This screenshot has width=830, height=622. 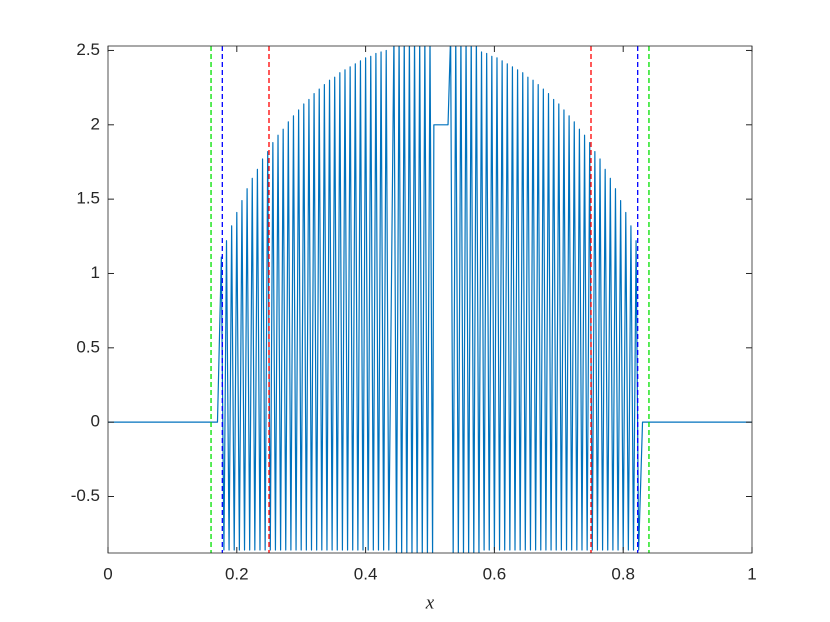 I want to click on y-tick-label: 2.5, so click(x=88, y=49).